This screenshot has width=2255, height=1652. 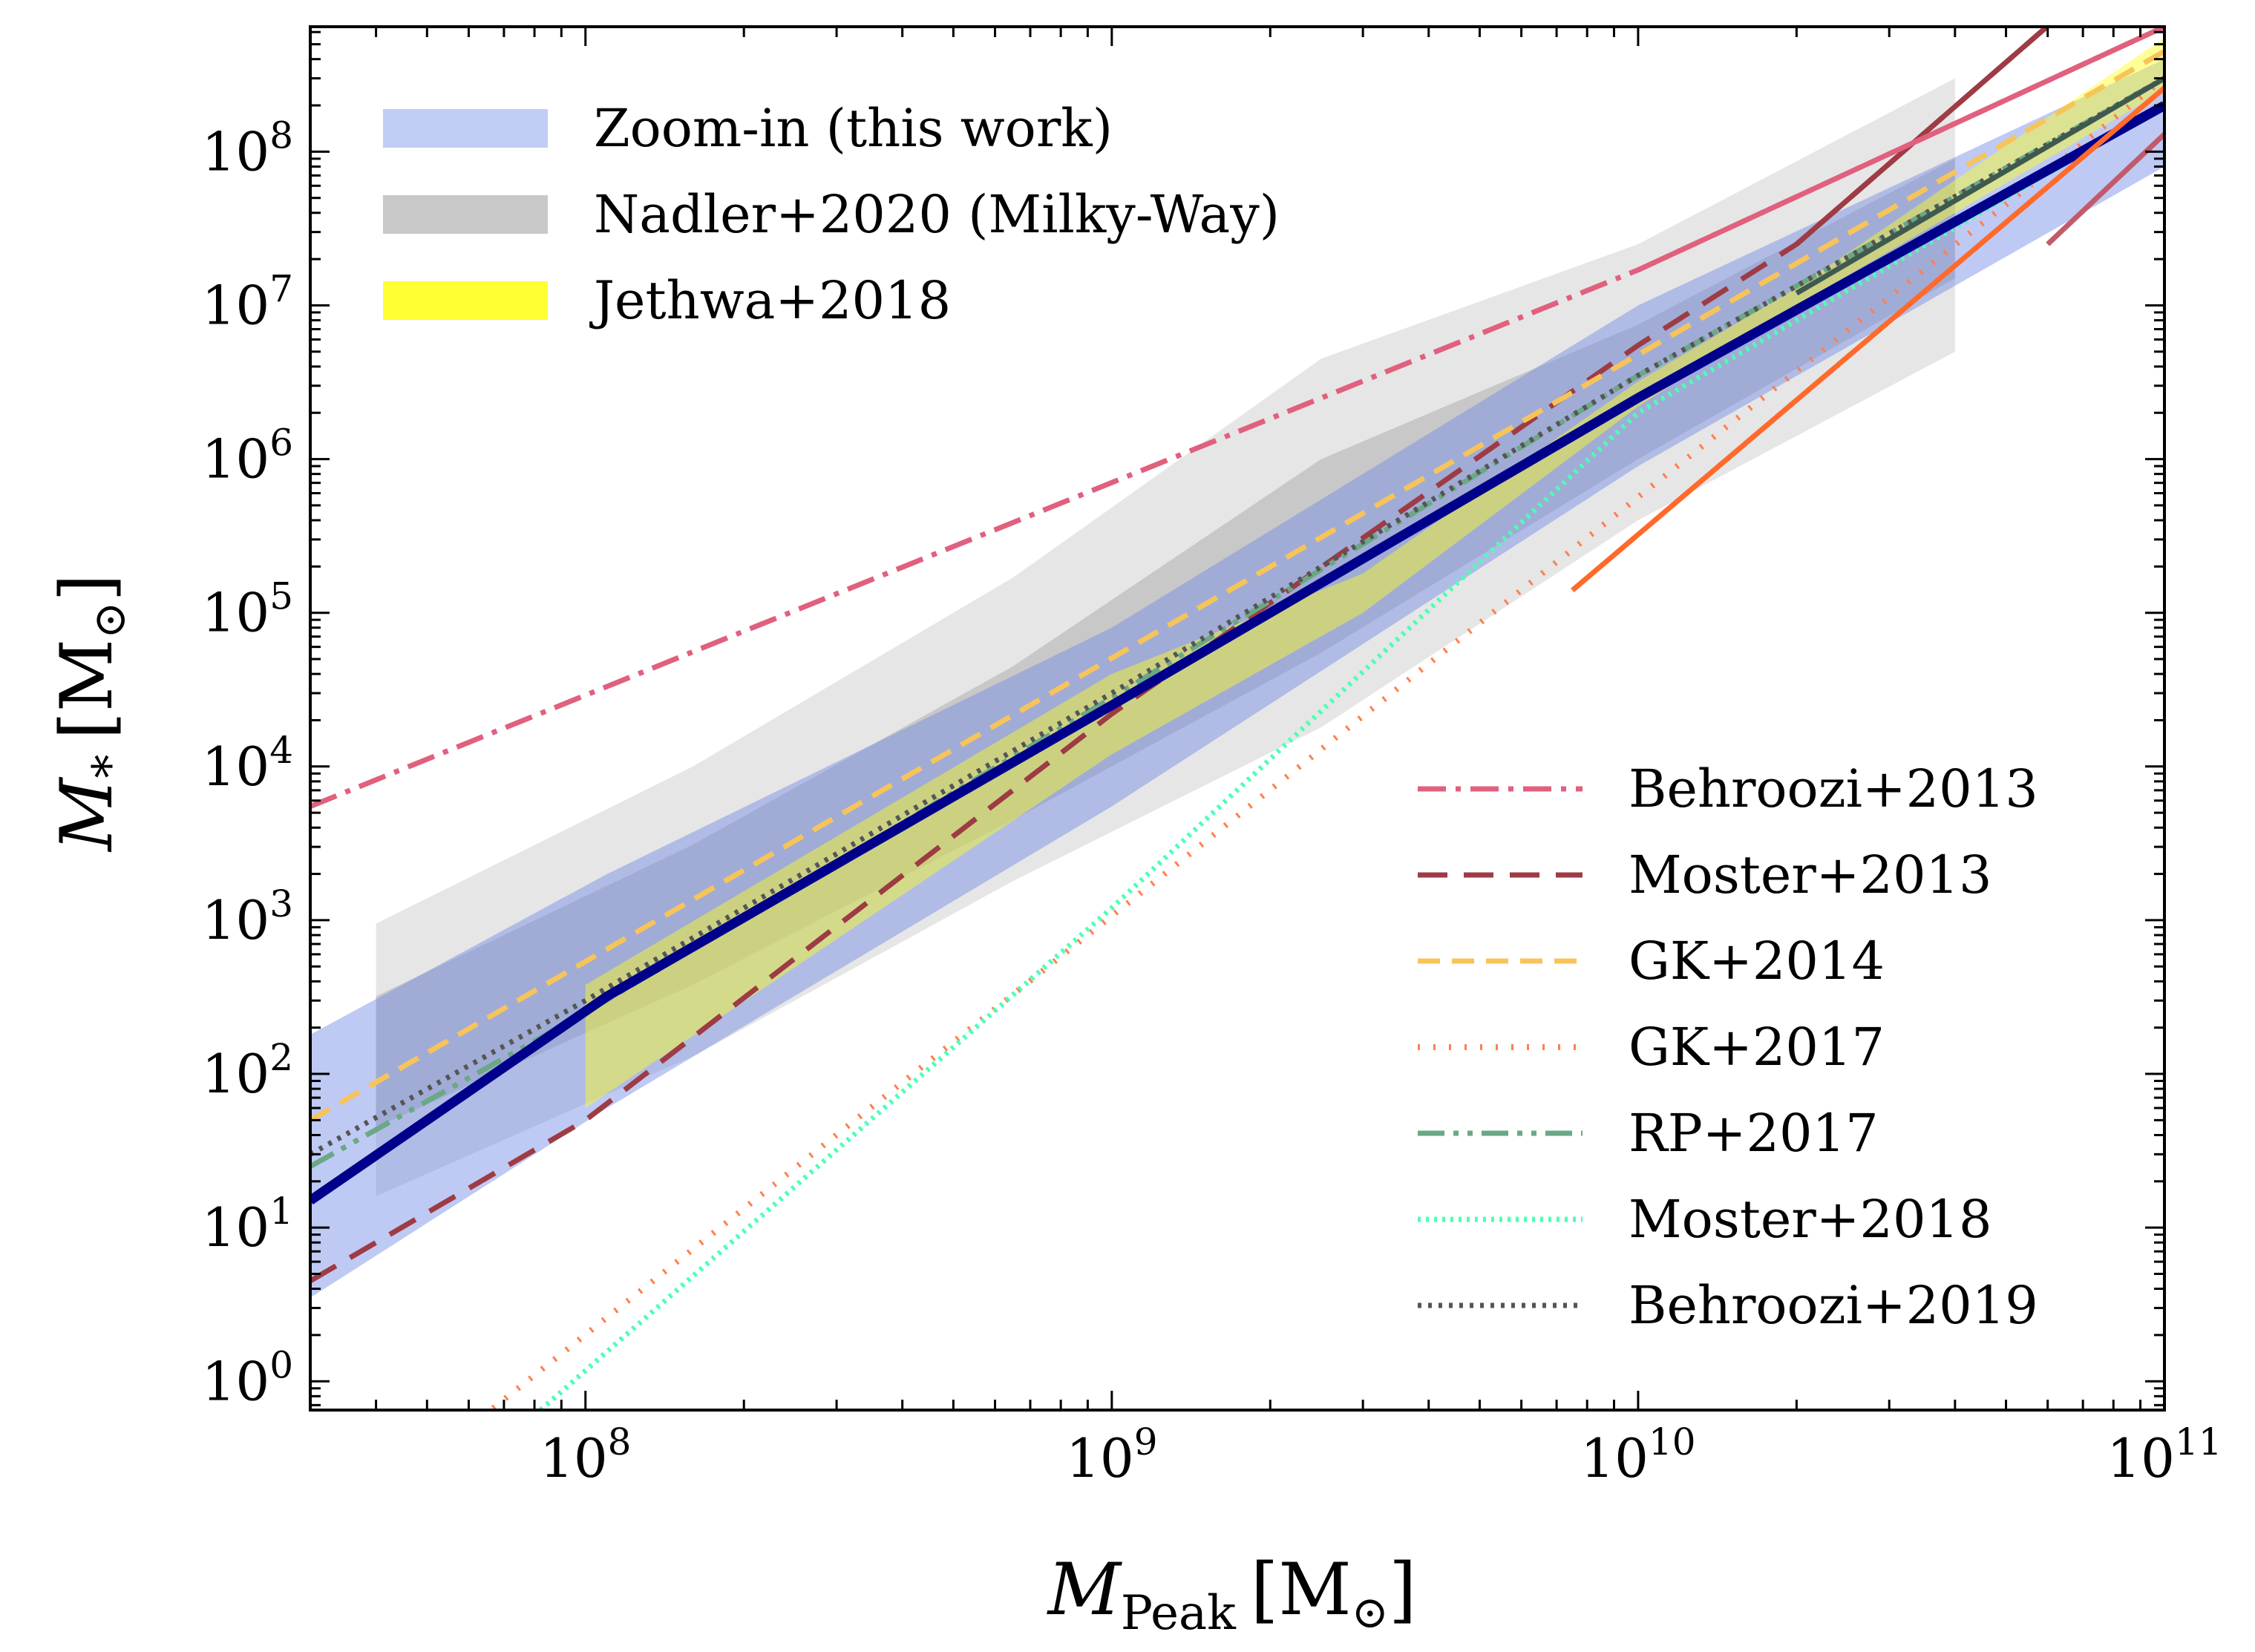 I want to click on y-tick-label: 10⁴, so click(x=247, y=763).